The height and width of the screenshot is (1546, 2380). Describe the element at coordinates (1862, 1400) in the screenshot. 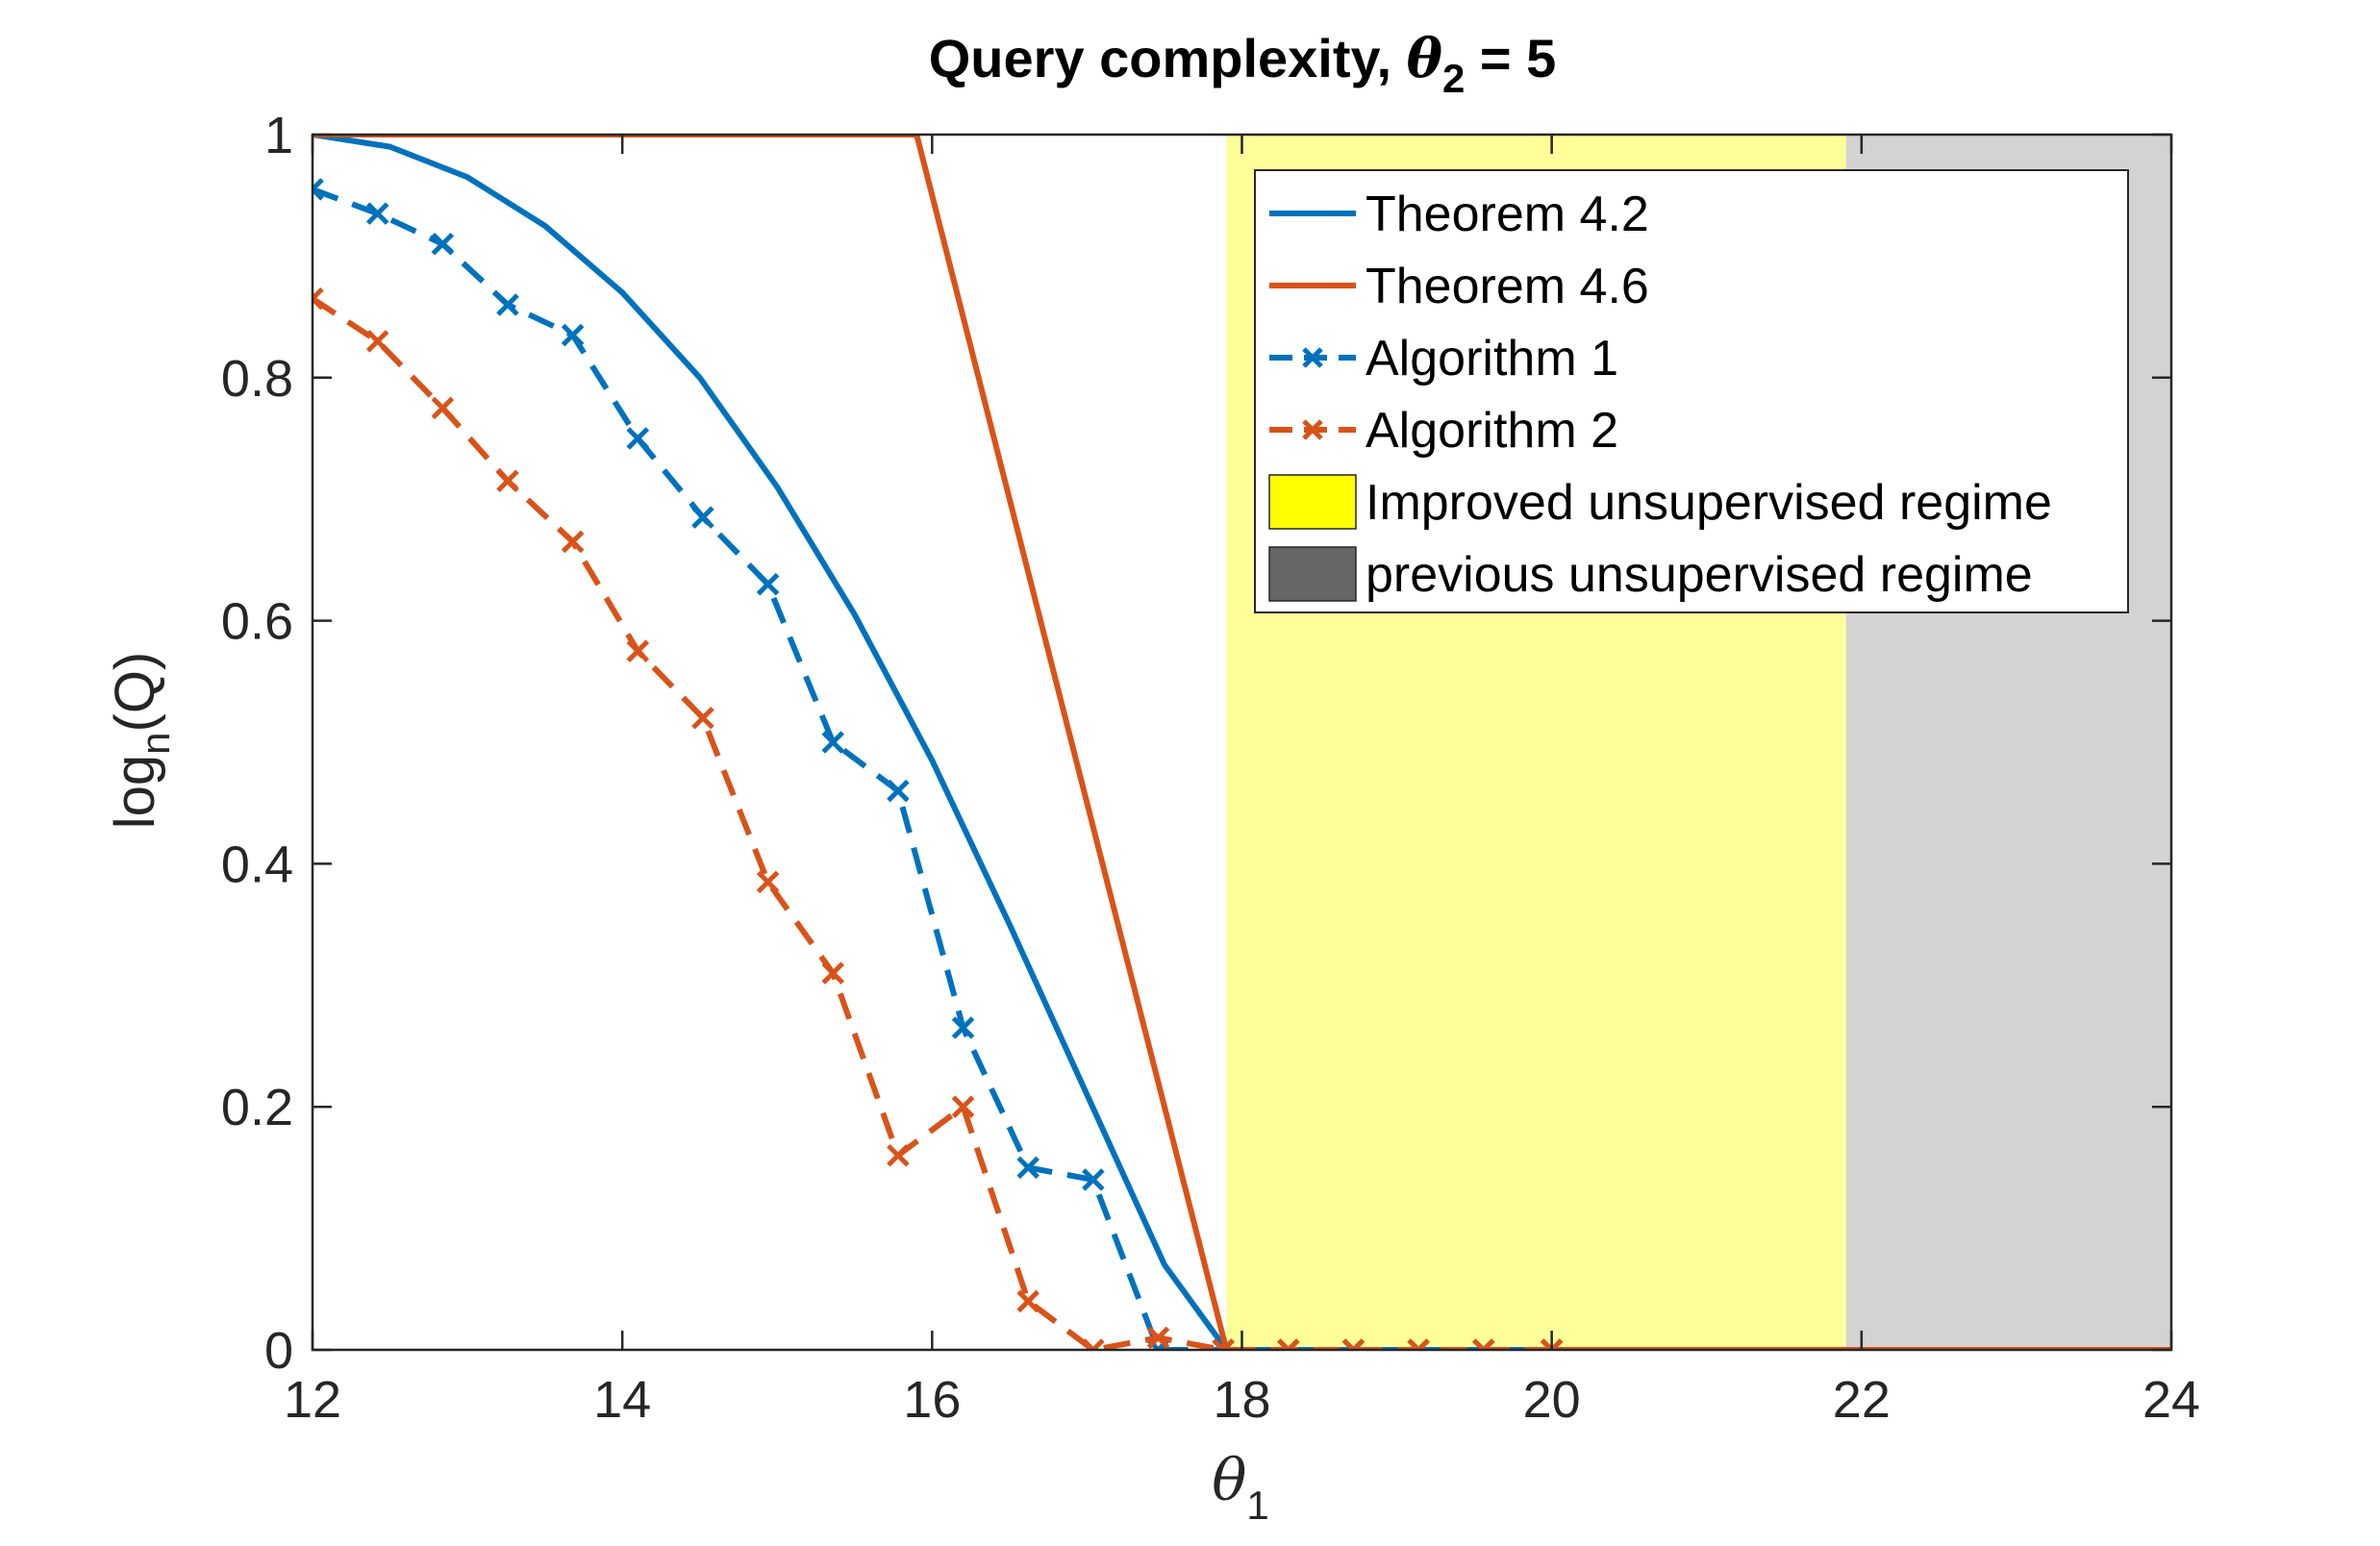

I see `x-tick-label: 22` at that location.